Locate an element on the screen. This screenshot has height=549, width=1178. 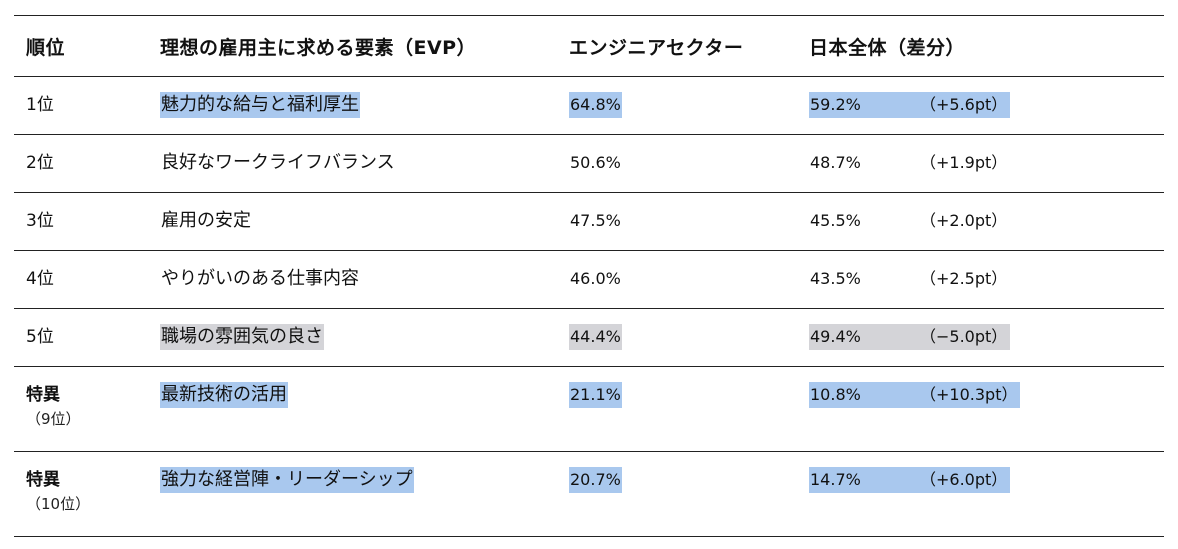
japan-value: 43.5% is located at coordinates (835, 278).